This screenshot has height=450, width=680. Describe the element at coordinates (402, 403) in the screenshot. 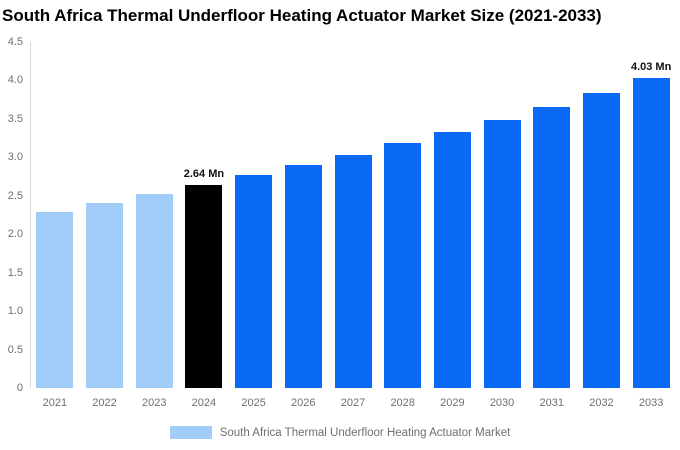

I see `x-axis-tick-label: 2028` at that location.